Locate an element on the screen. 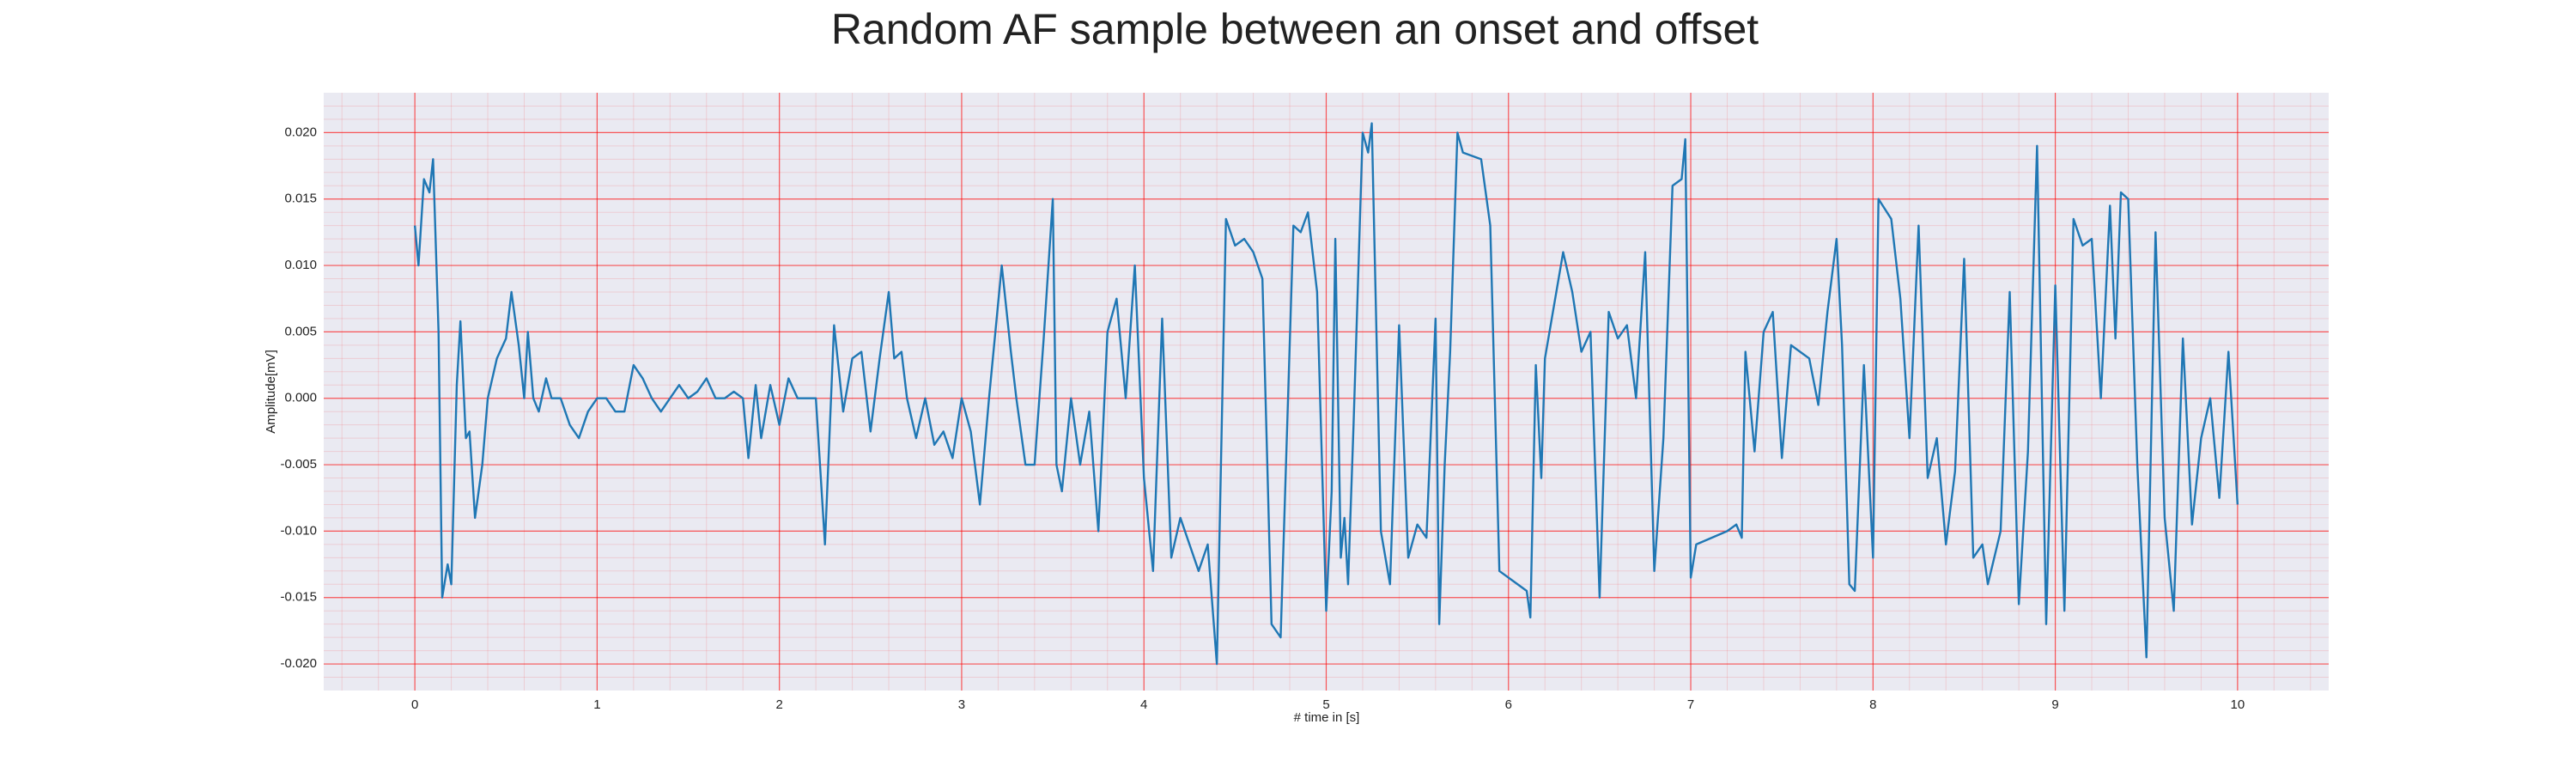 The image size is (2576, 773). x-tick-label: 8 is located at coordinates (1872, 704).